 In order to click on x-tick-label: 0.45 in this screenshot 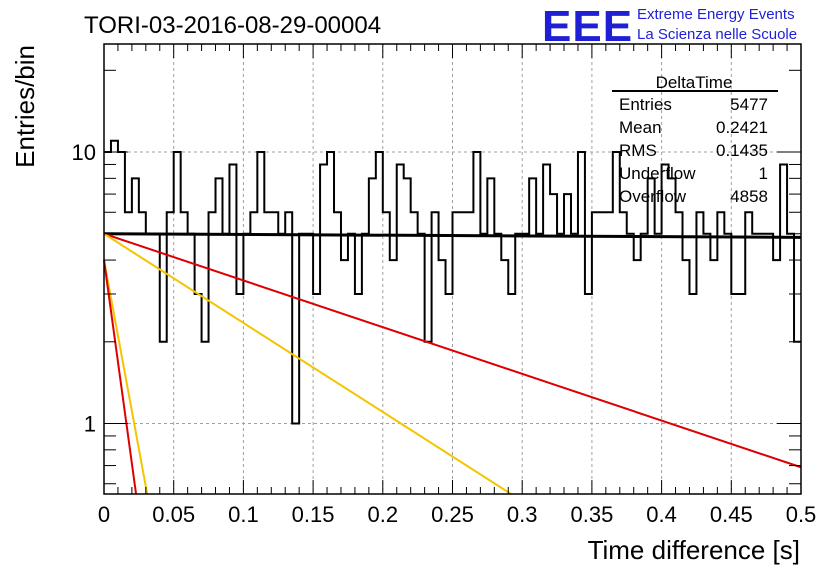, I will do `click(731, 514)`.